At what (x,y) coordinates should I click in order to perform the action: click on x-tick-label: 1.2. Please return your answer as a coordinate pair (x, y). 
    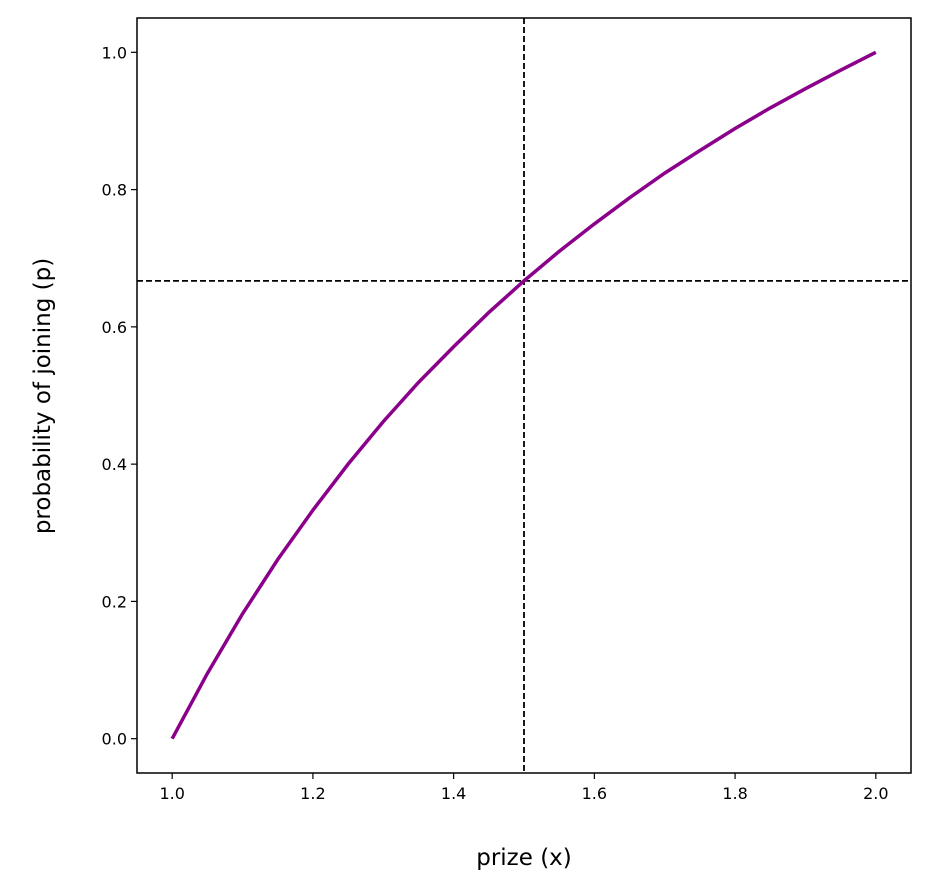
    Looking at the image, I should click on (312, 793).